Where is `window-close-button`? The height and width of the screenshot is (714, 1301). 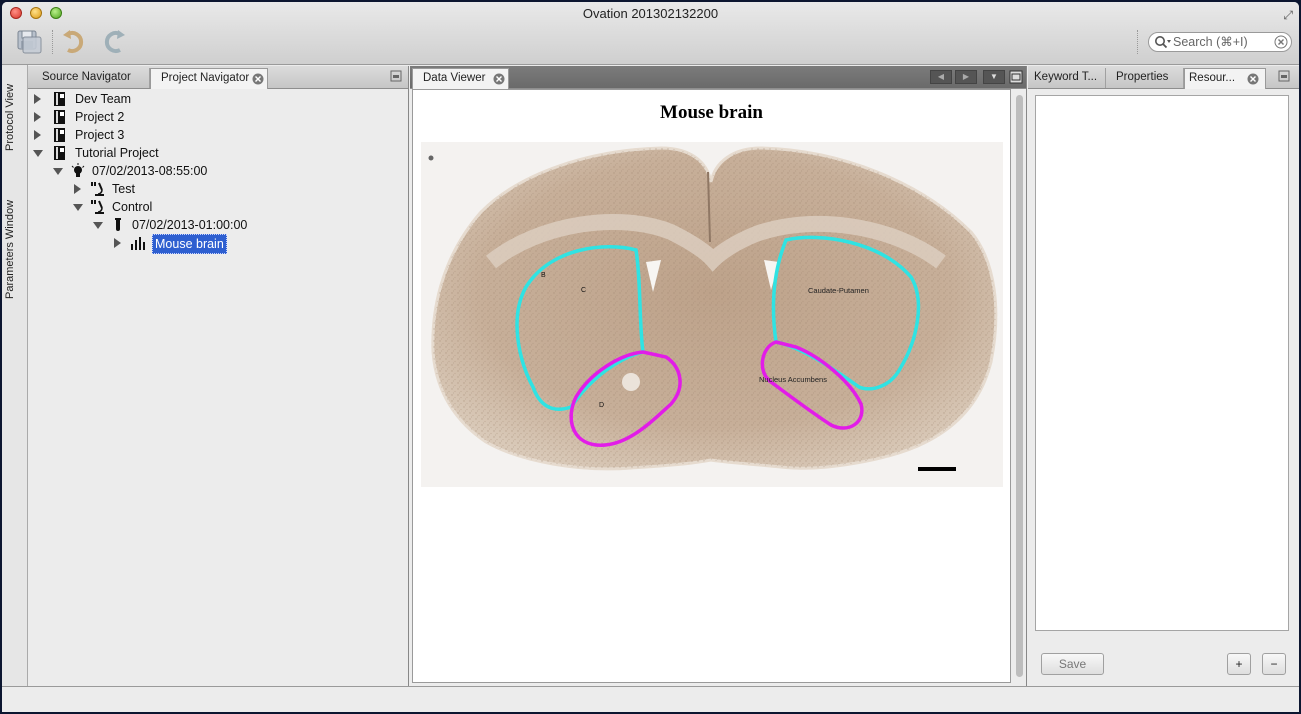 window-close-button is located at coordinates (16, 13).